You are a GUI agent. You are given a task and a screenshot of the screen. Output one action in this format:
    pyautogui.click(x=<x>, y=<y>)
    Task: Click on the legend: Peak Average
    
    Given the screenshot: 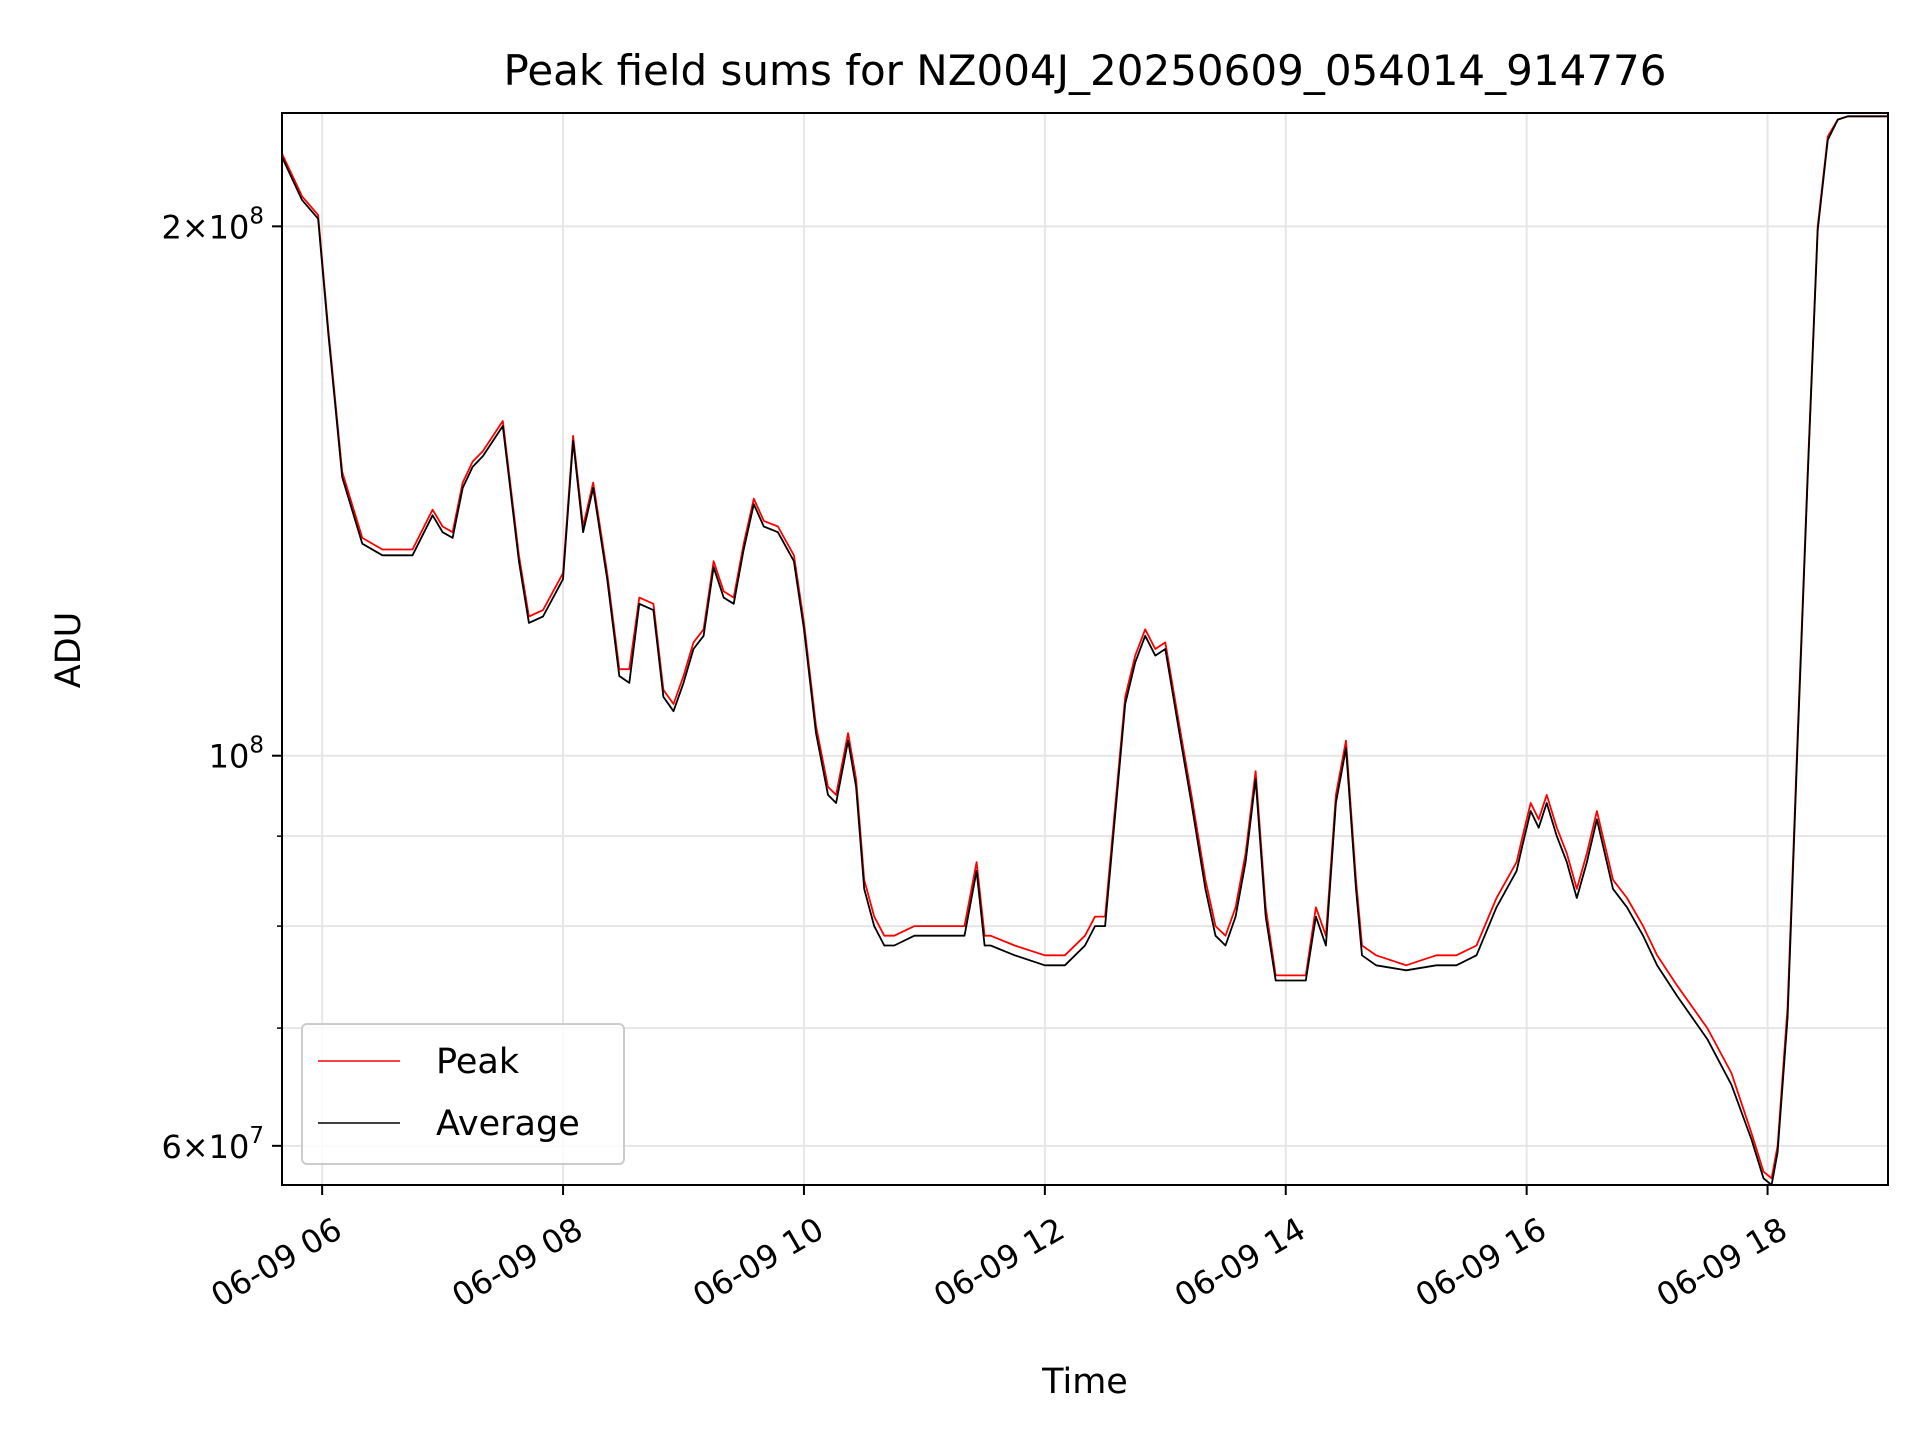 What is the action you would take?
    pyautogui.click(x=463, y=1094)
    